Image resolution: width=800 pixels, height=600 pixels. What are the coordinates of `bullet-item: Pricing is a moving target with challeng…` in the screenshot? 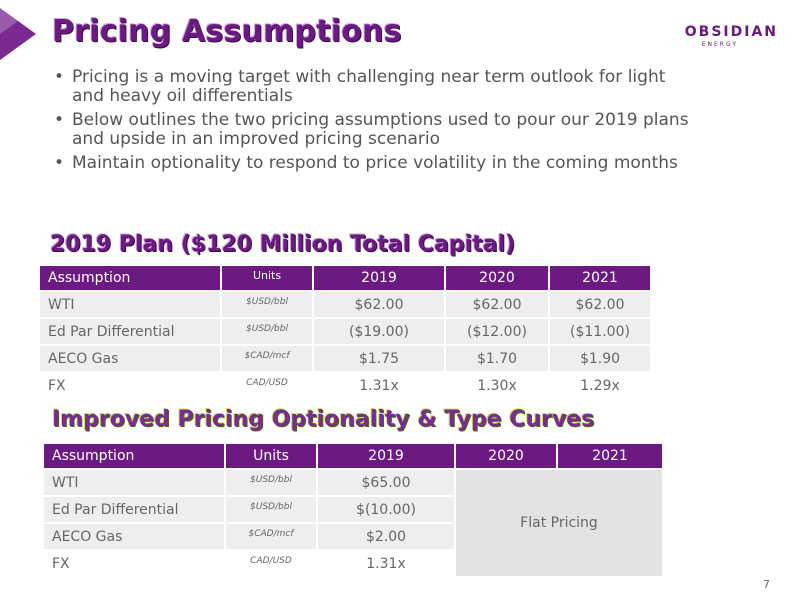 It's located at (372, 87).